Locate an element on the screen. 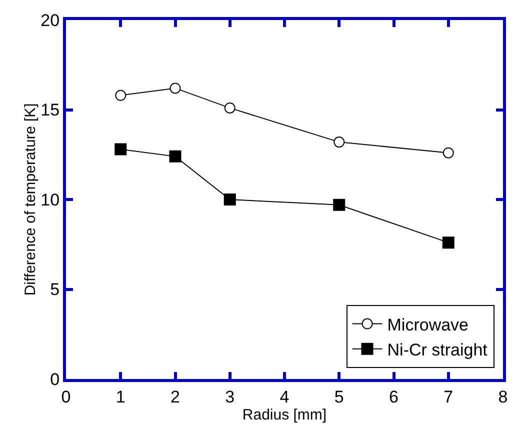 The image size is (518, 429). x-tick-label: 6 is located at coordinates (393, 396).